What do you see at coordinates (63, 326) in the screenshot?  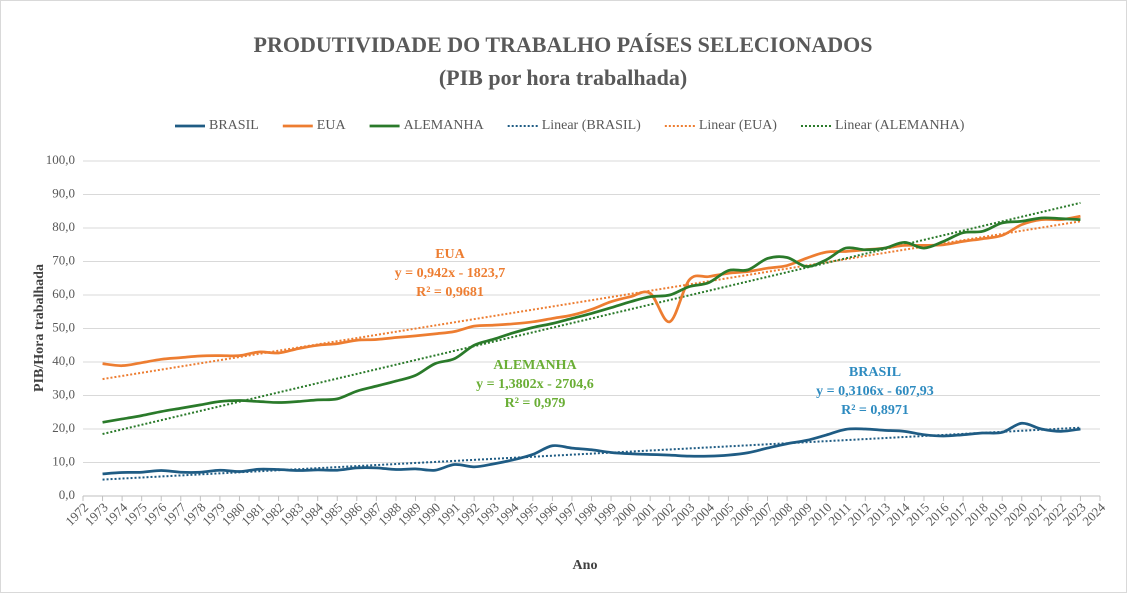 I see `y-tick-label: 50,0` at bounding box center [63, 326].